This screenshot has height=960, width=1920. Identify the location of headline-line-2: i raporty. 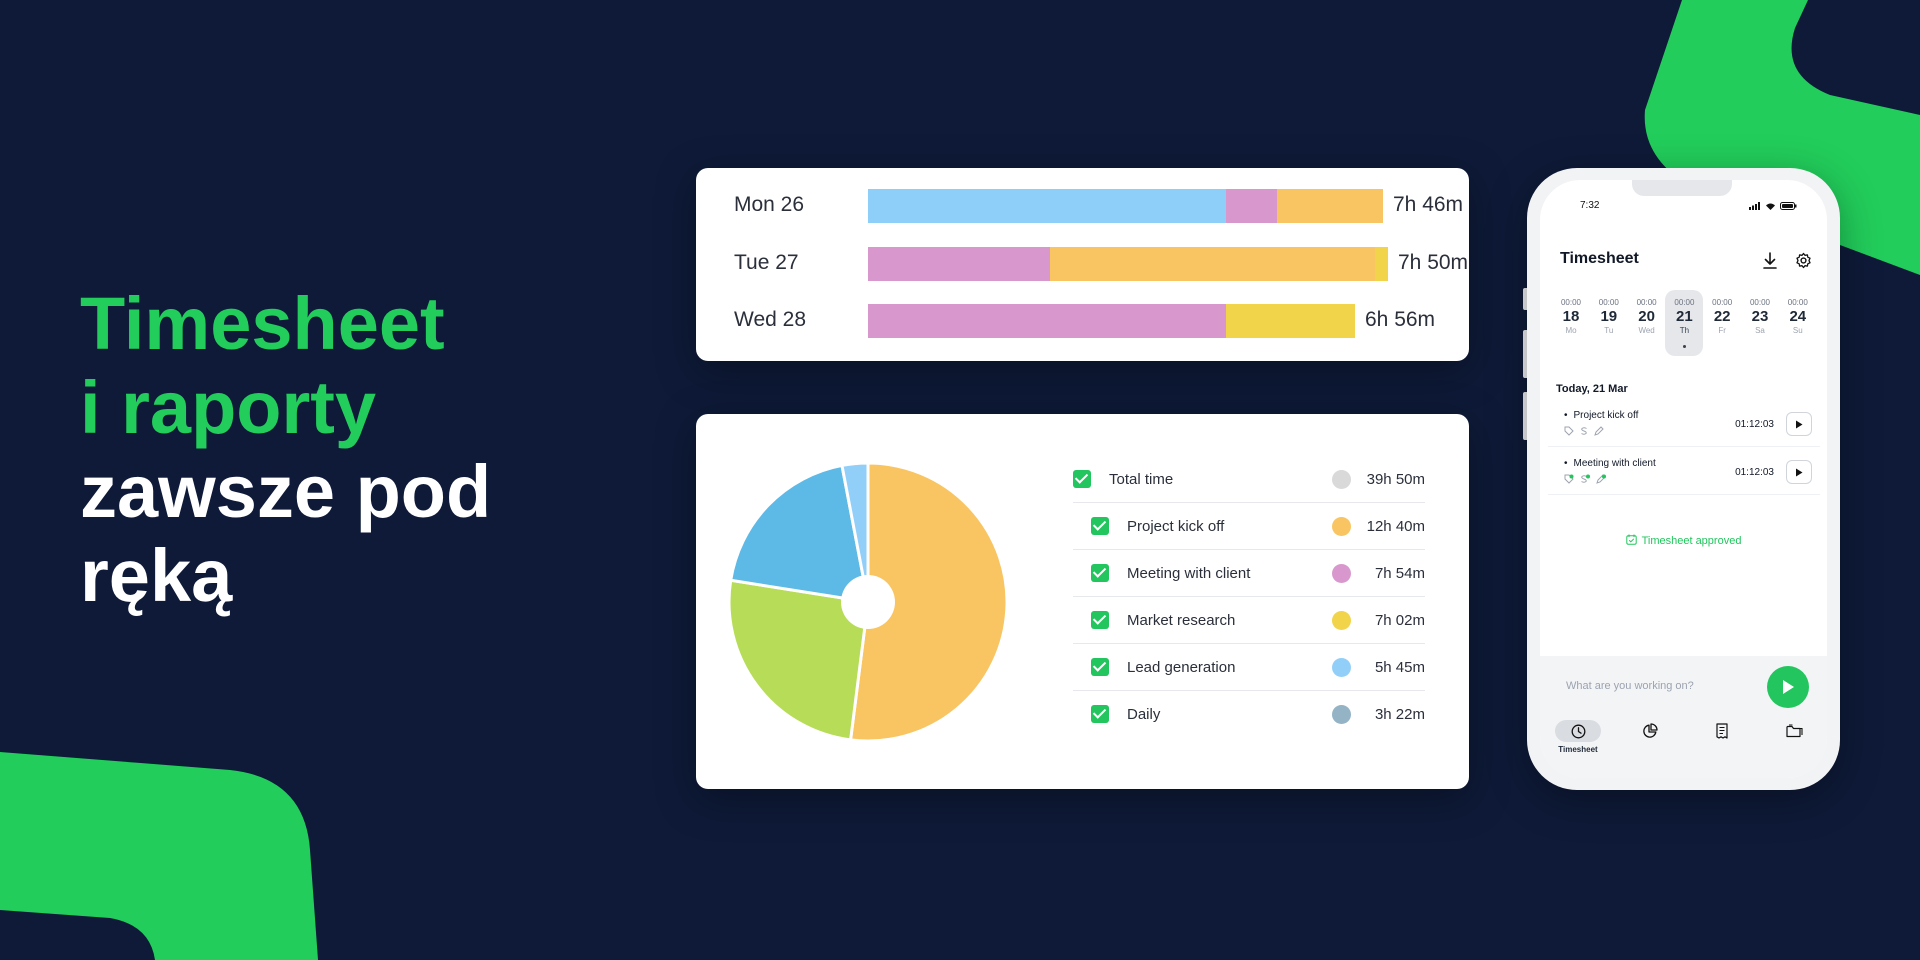
(228, 407).